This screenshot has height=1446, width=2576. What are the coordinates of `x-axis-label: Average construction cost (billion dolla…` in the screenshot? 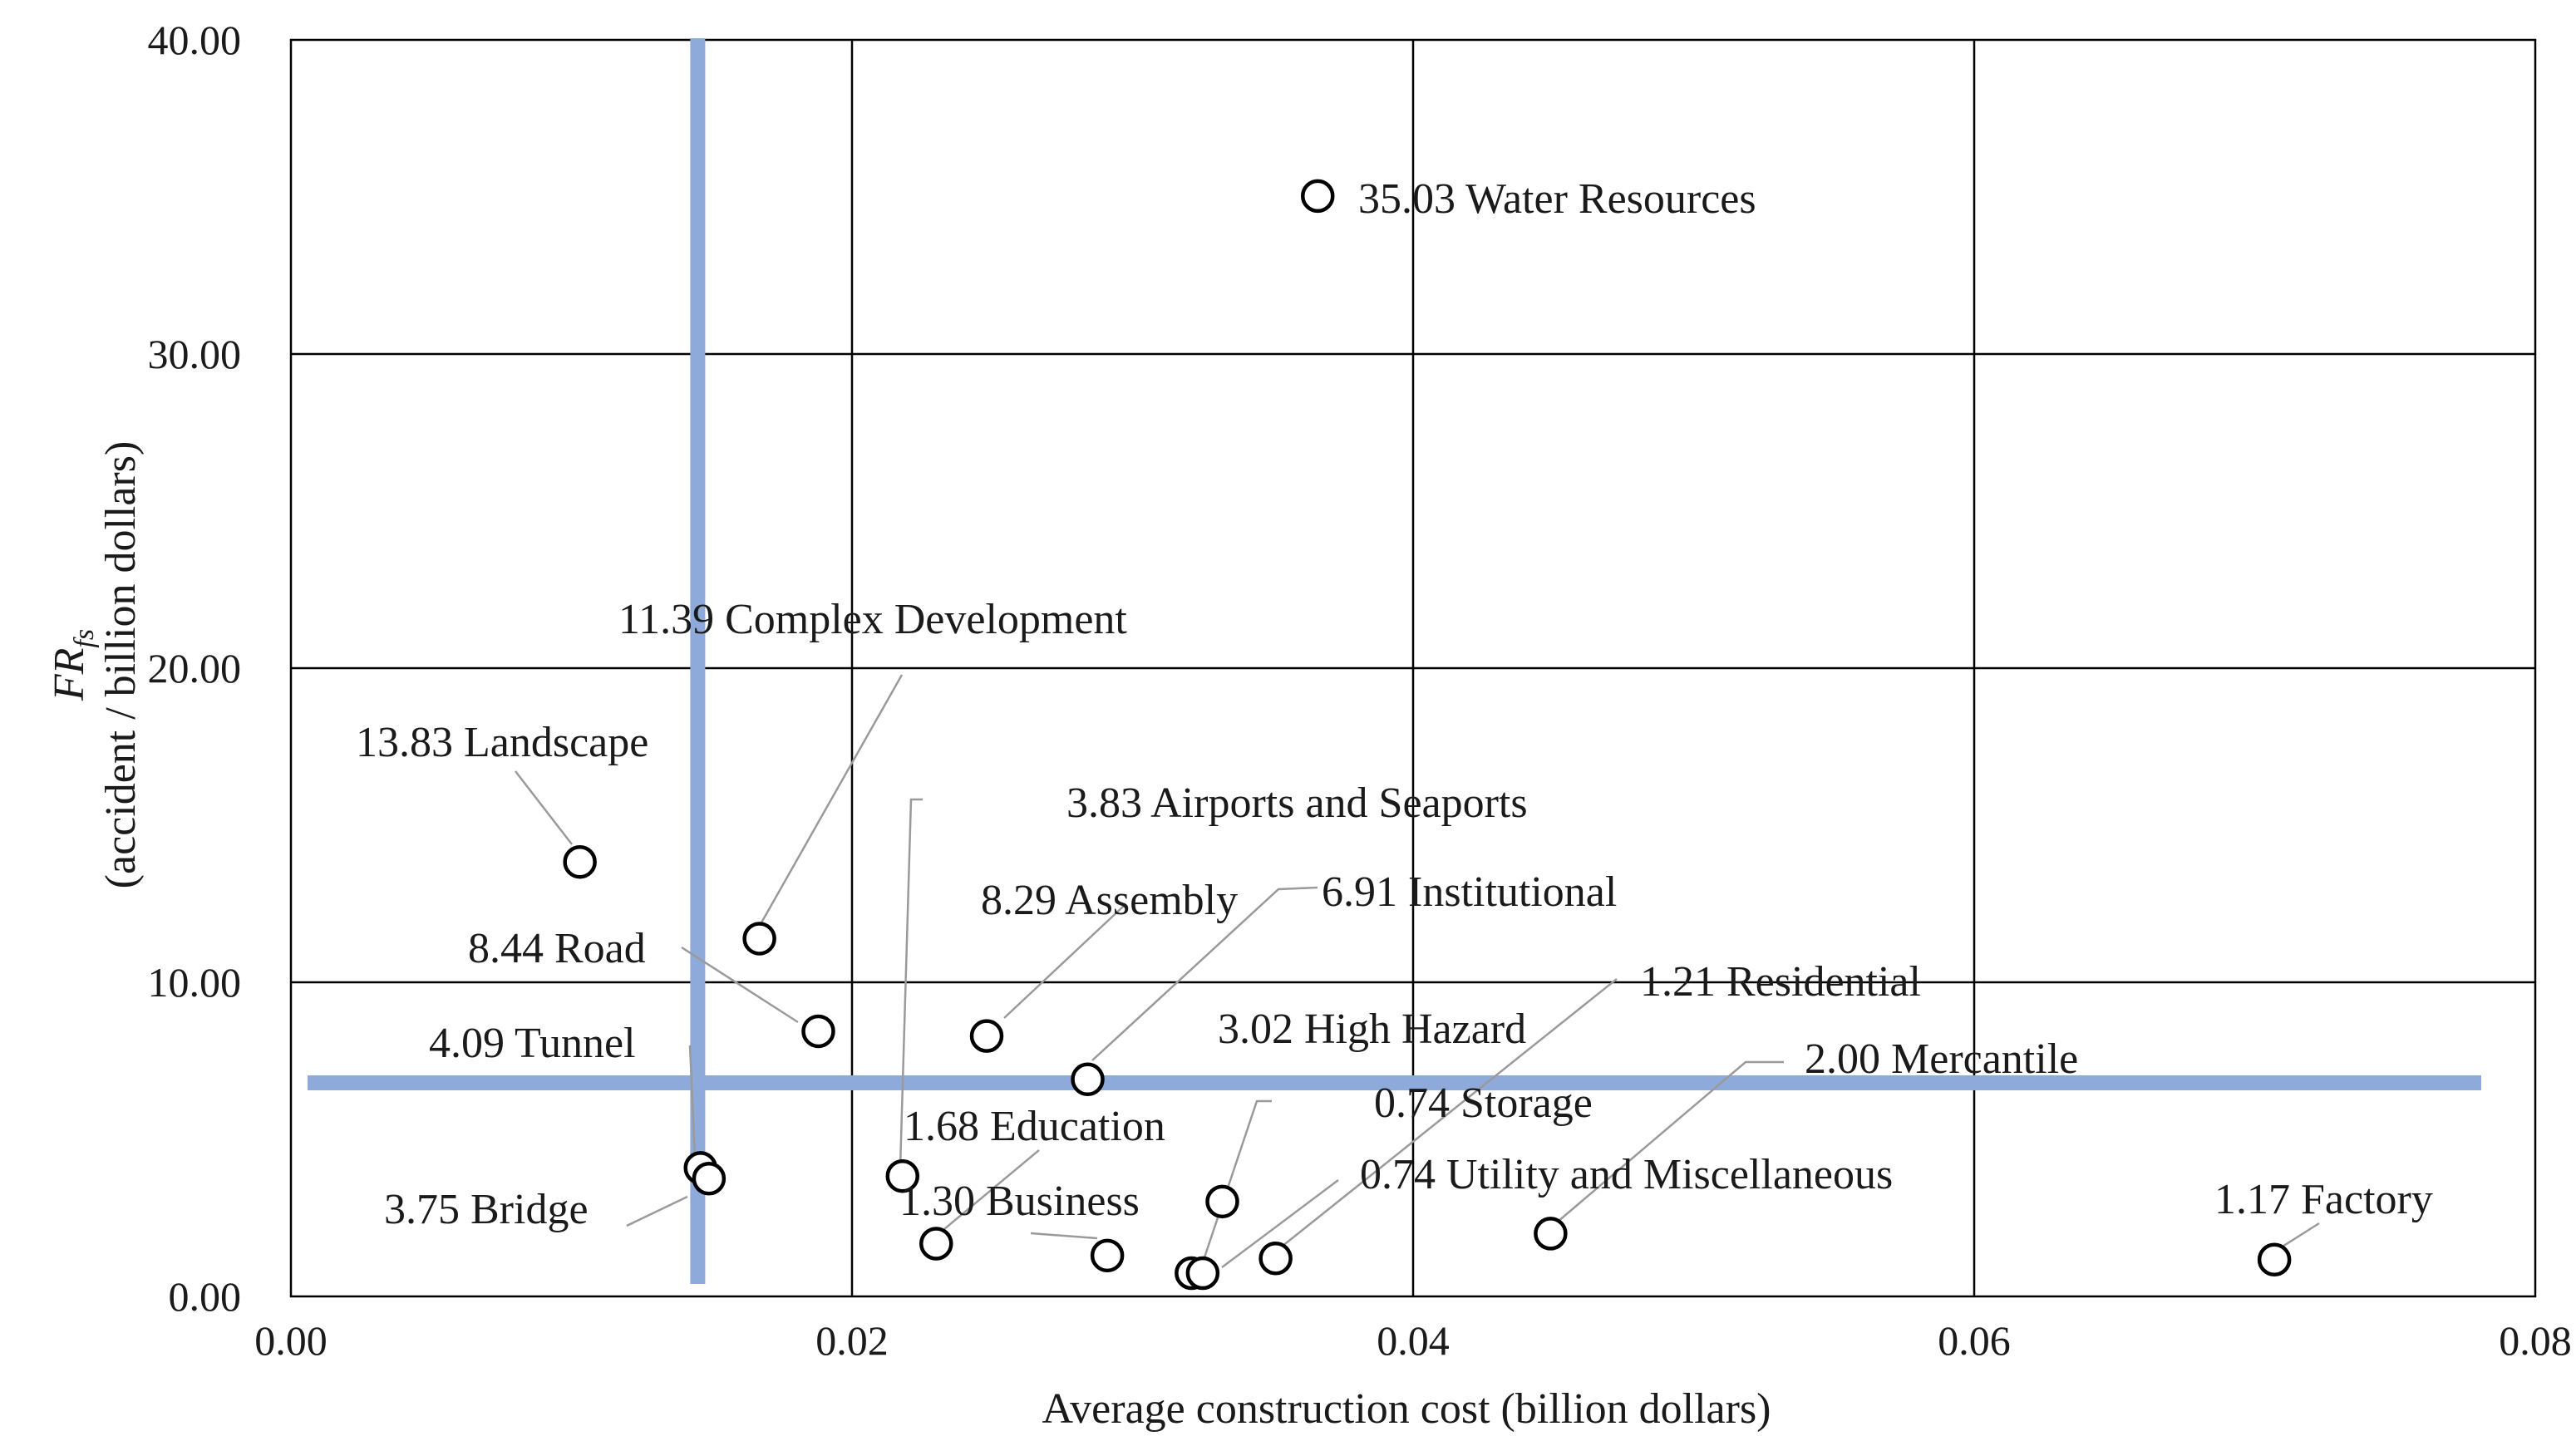 It's located at (1406, 1409).